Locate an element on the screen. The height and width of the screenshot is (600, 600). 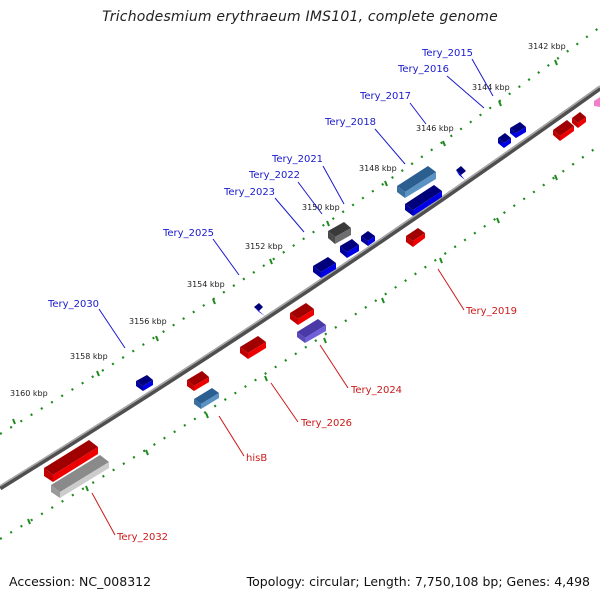
gene-block-tery-2032 is located at coordinates (80, 476).